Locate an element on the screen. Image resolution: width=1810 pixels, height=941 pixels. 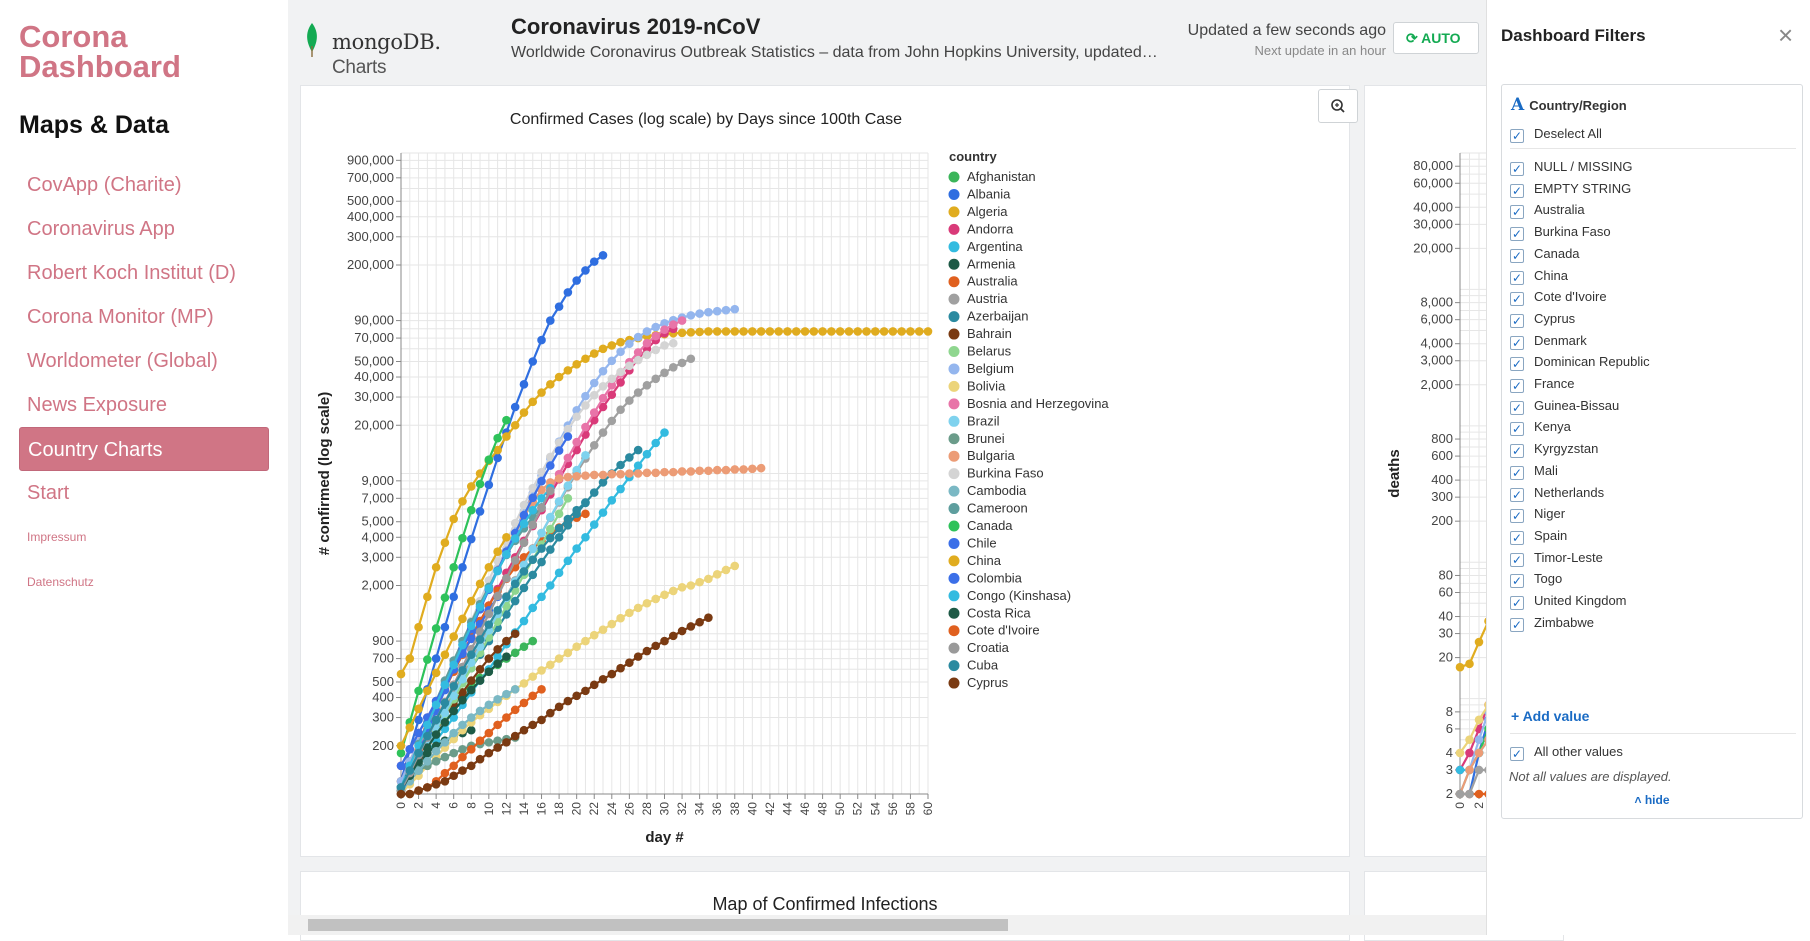
close-icon: × is located at coordinates (1786, 35).